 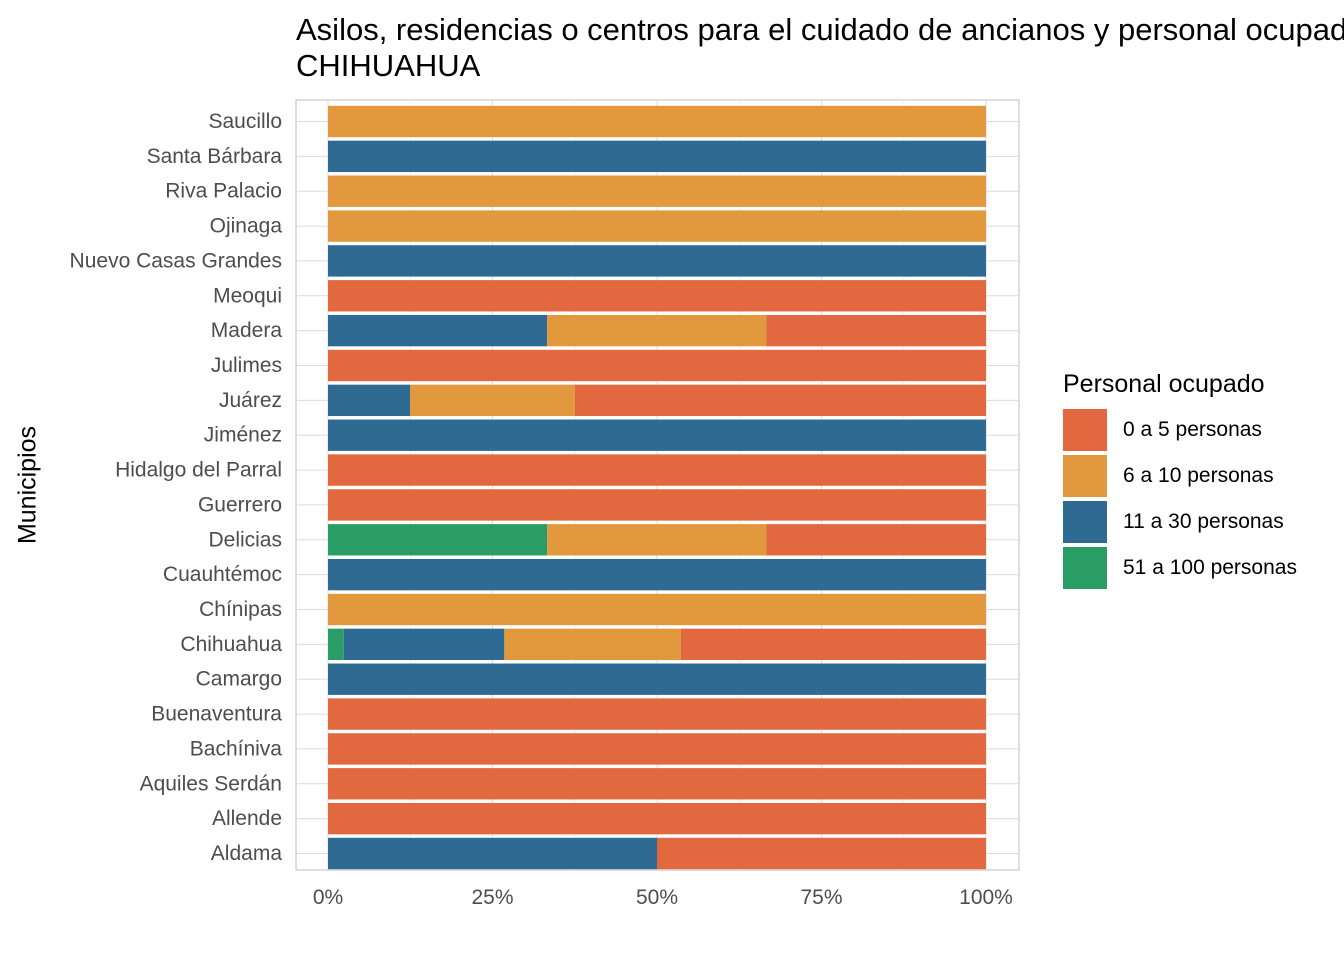 What do you see at coordinates (247, 295) in the screenshot?
I see `y-tick-label: Meoqui` at bounding box center [247, 295].